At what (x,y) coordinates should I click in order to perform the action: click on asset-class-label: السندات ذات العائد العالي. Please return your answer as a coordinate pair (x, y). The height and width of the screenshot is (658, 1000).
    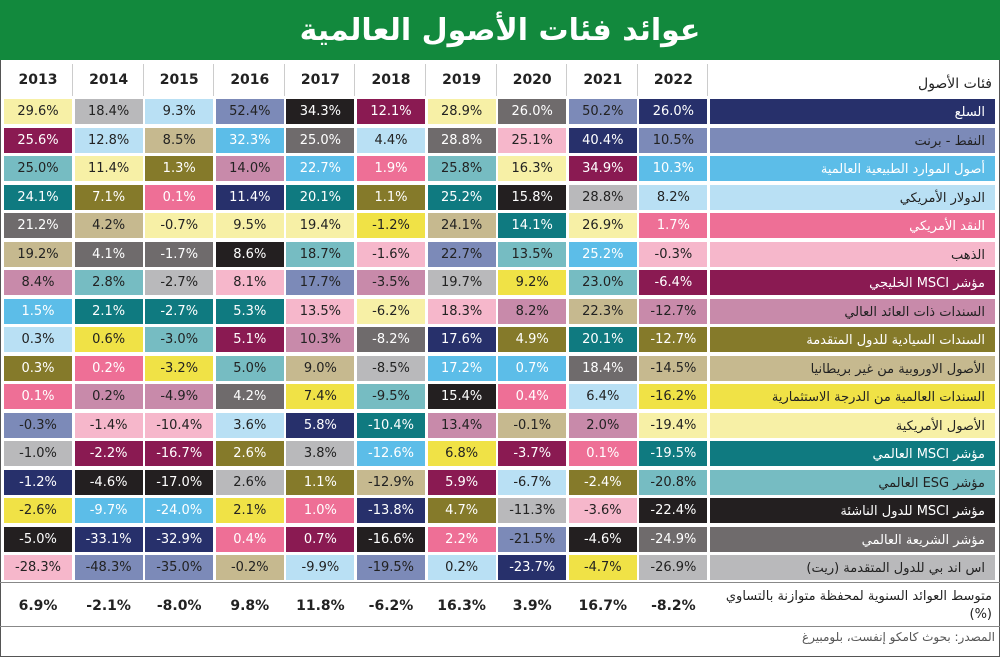
    Looking at the image, I should click on (852, 311).